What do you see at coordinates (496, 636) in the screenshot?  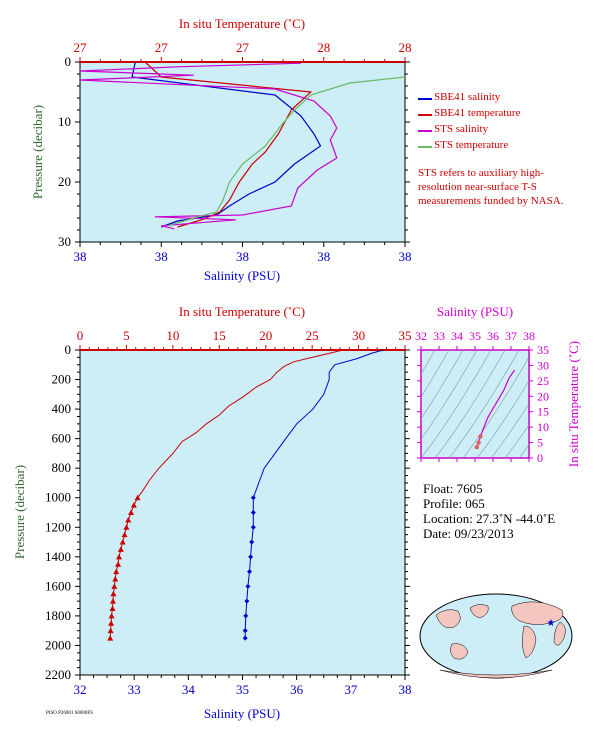 I see `float-location-map: ★` at bounding box center [496, 636].